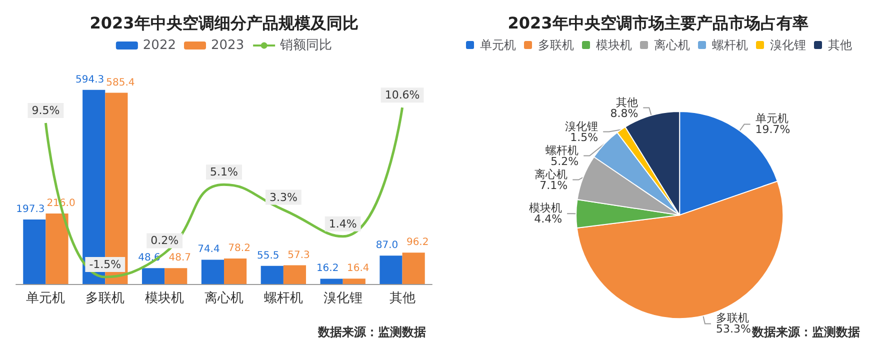 The width and height of the screenshot is (883, 350). Describe the element at coordinates (120, 82) in the screenshot. I see `data-label: 585.4` at that location.